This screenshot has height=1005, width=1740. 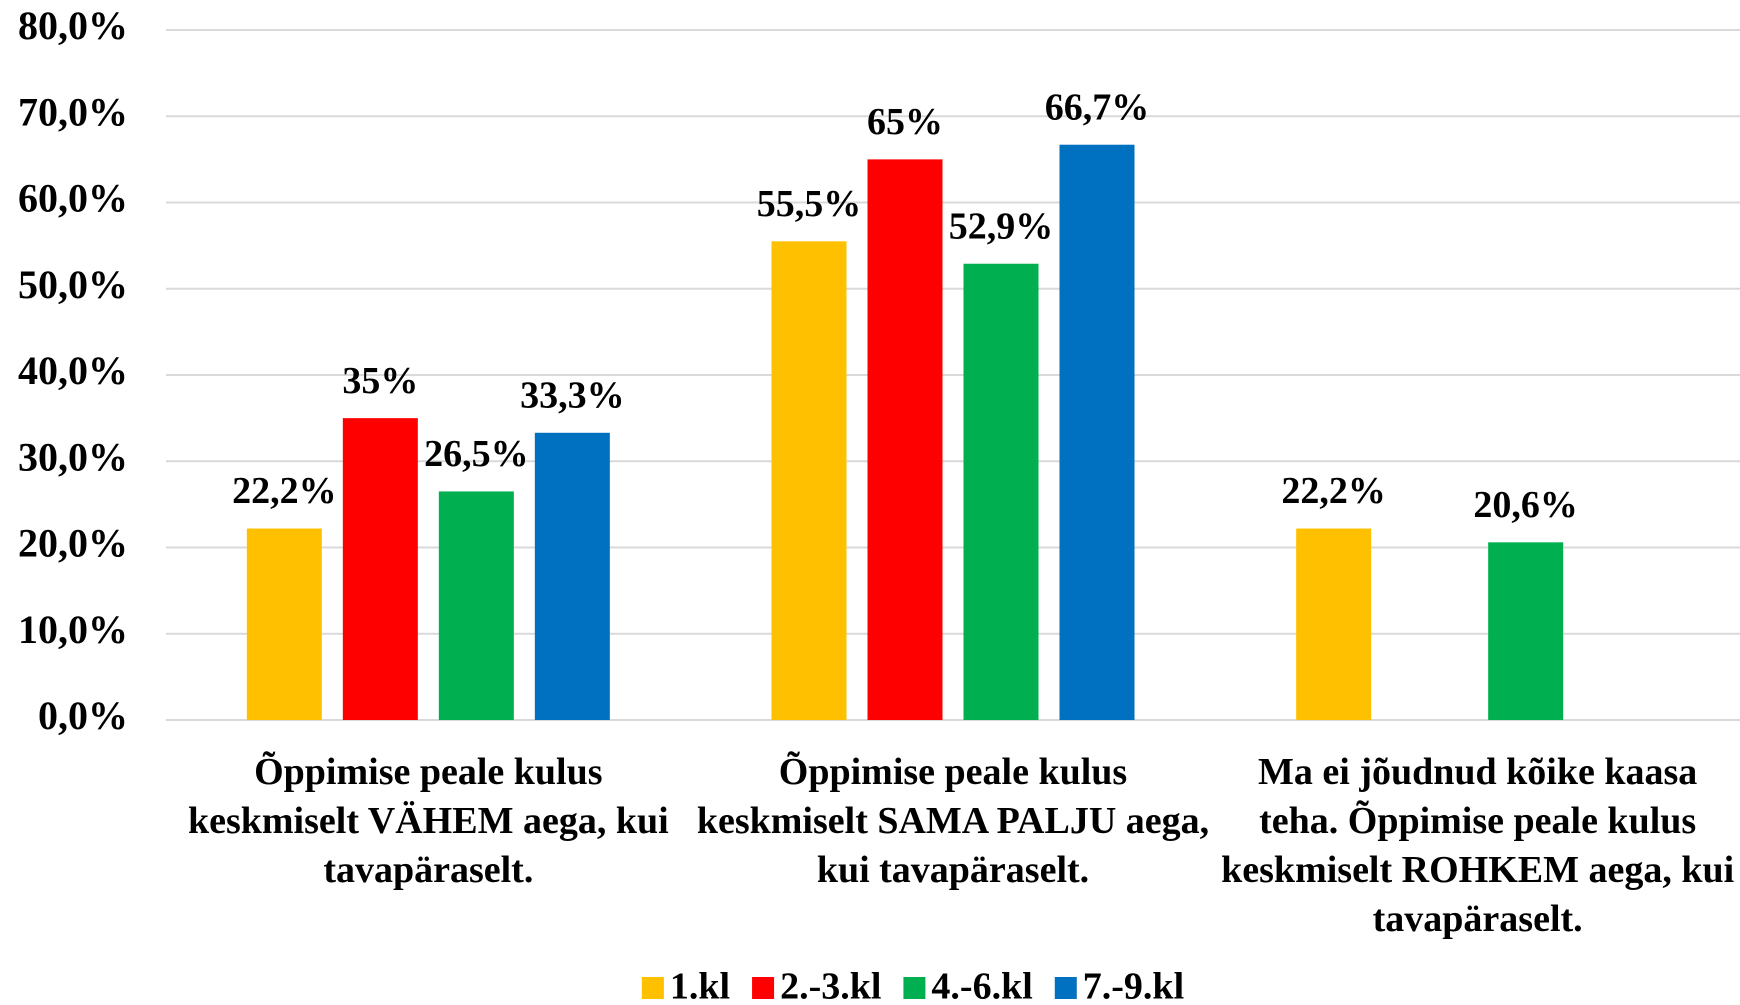 I want to click on y-tick-label: 10,0%, so click(x=73, y=629).